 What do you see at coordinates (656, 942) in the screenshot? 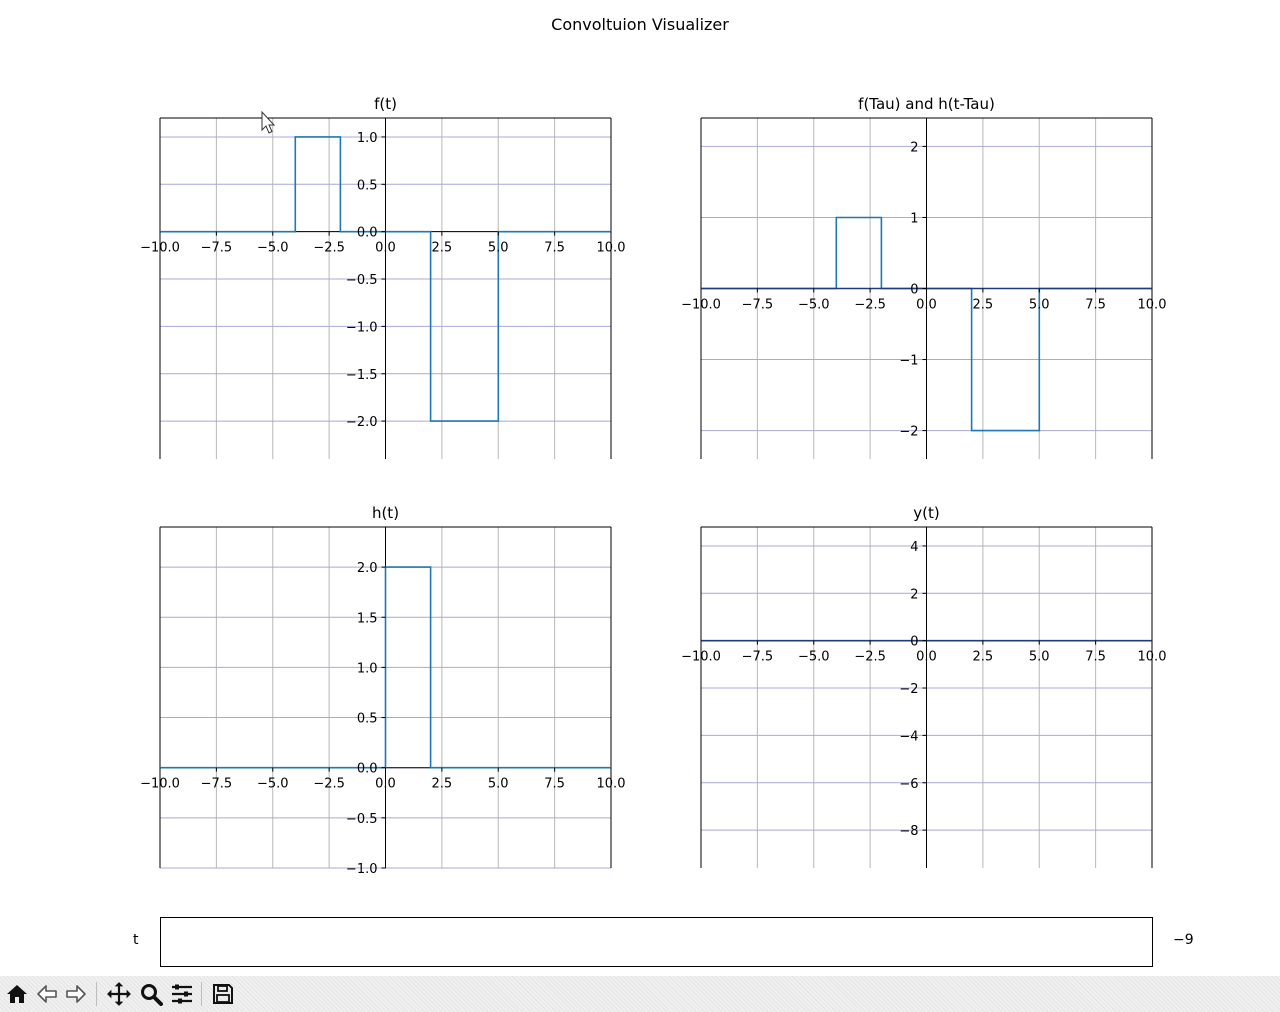
I see `t-slider` at bounding box center [656, 942].